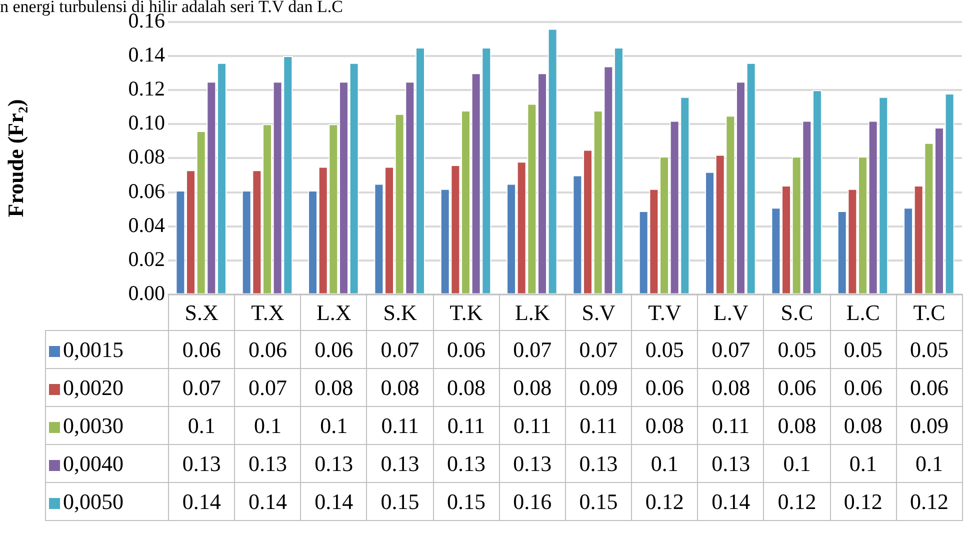 This screenshot has width=979, height=537. I want to click on x-tick-label: S.V, so click(598, 312).